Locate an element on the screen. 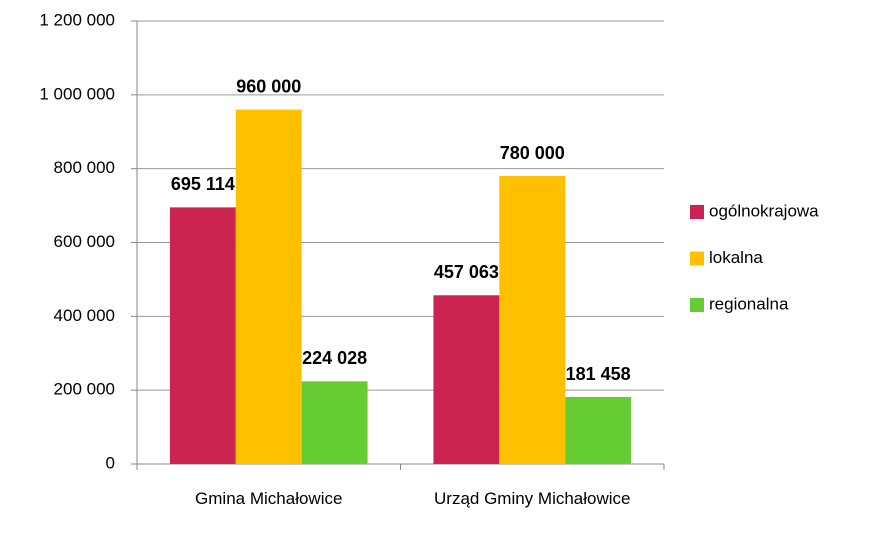 The image size is (870, 542). y-tick-label: 200 000 is located at coordinates (84, 389).